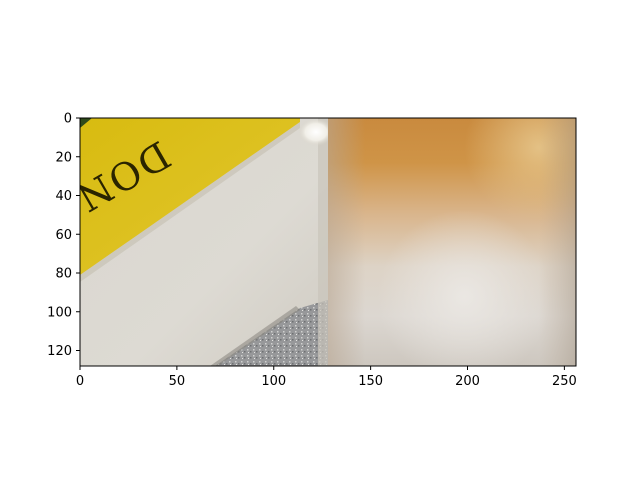  Describe the element at coordinates (86, 123) in the screenshot. I see `banner-dark-corner` at that location.